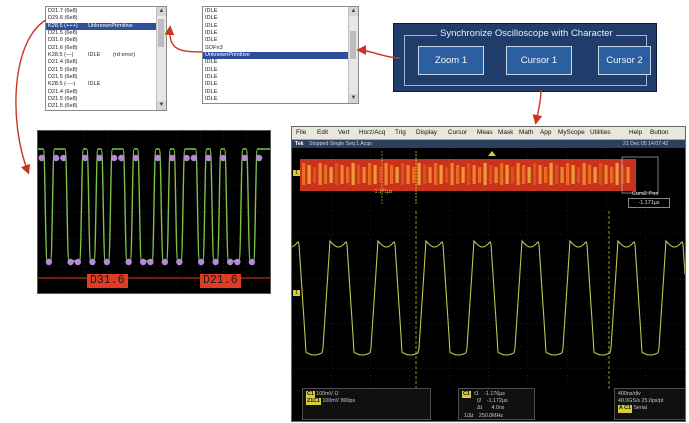 The image size is (689, 423). I want to click on symbol-list-item: K28.5 (+++) UnknownPrimitive, so click(101, 26).